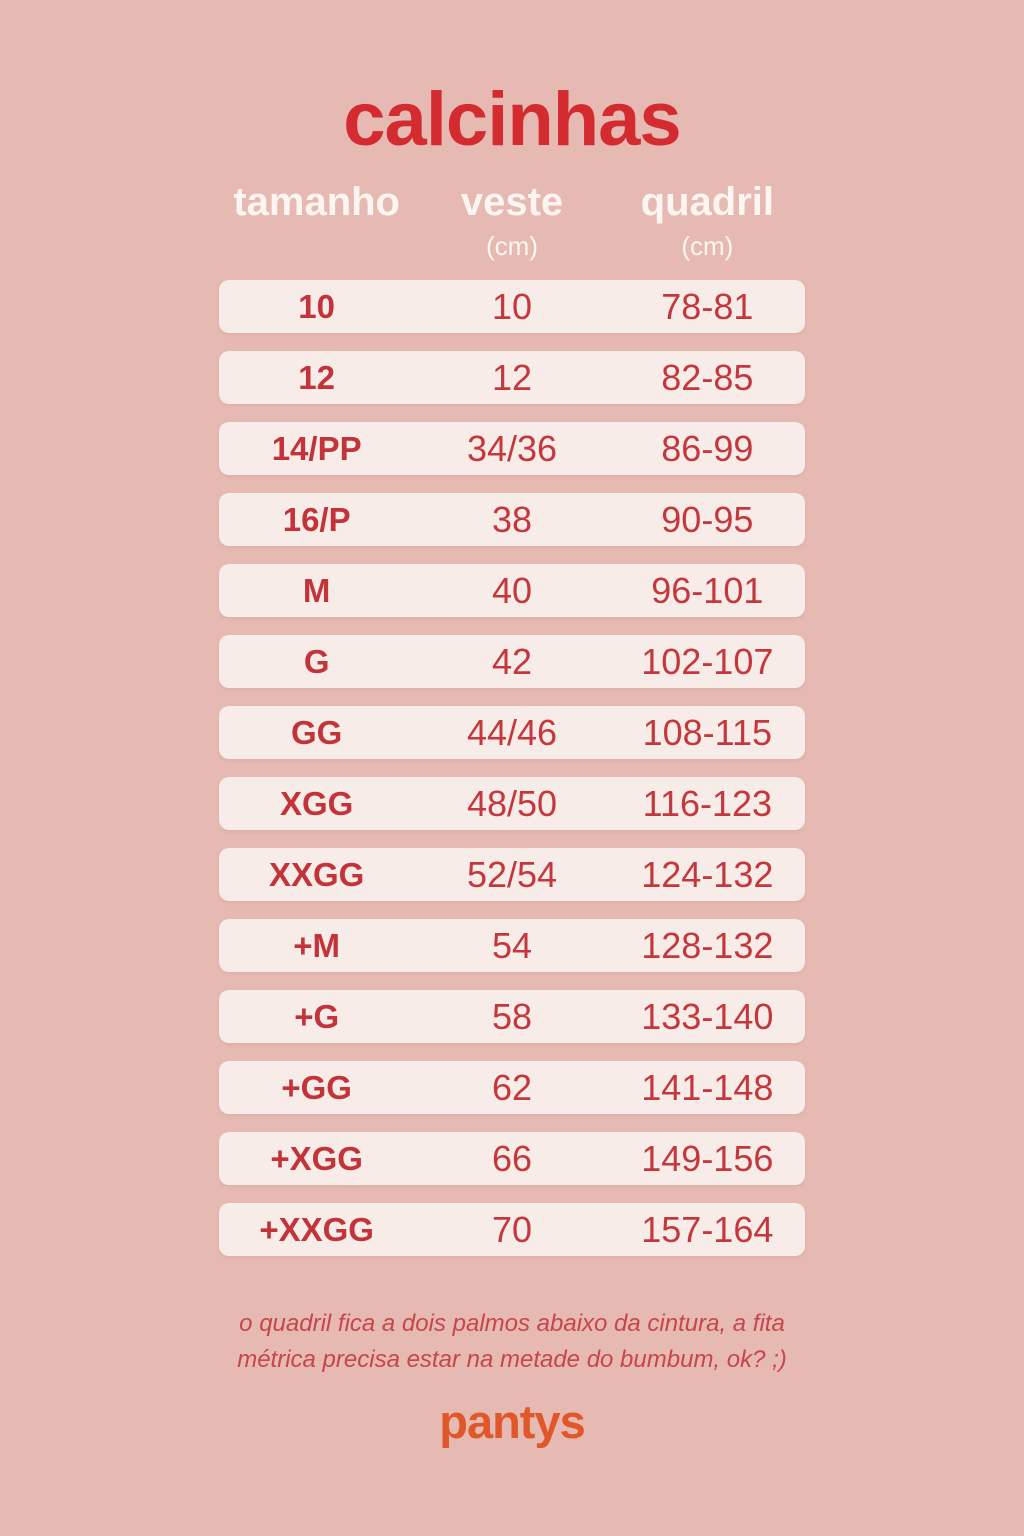  I want to click on cell-veste: 34/36, so click(512, 448).